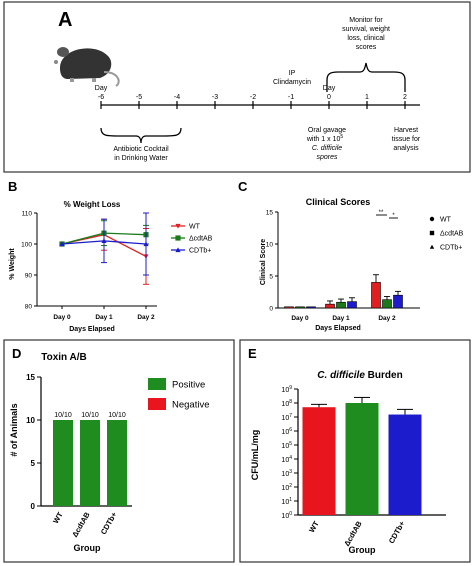 This screenshot has height=566, width=474. I want to click on chart-c-sig-label: **, so click(381, 213).